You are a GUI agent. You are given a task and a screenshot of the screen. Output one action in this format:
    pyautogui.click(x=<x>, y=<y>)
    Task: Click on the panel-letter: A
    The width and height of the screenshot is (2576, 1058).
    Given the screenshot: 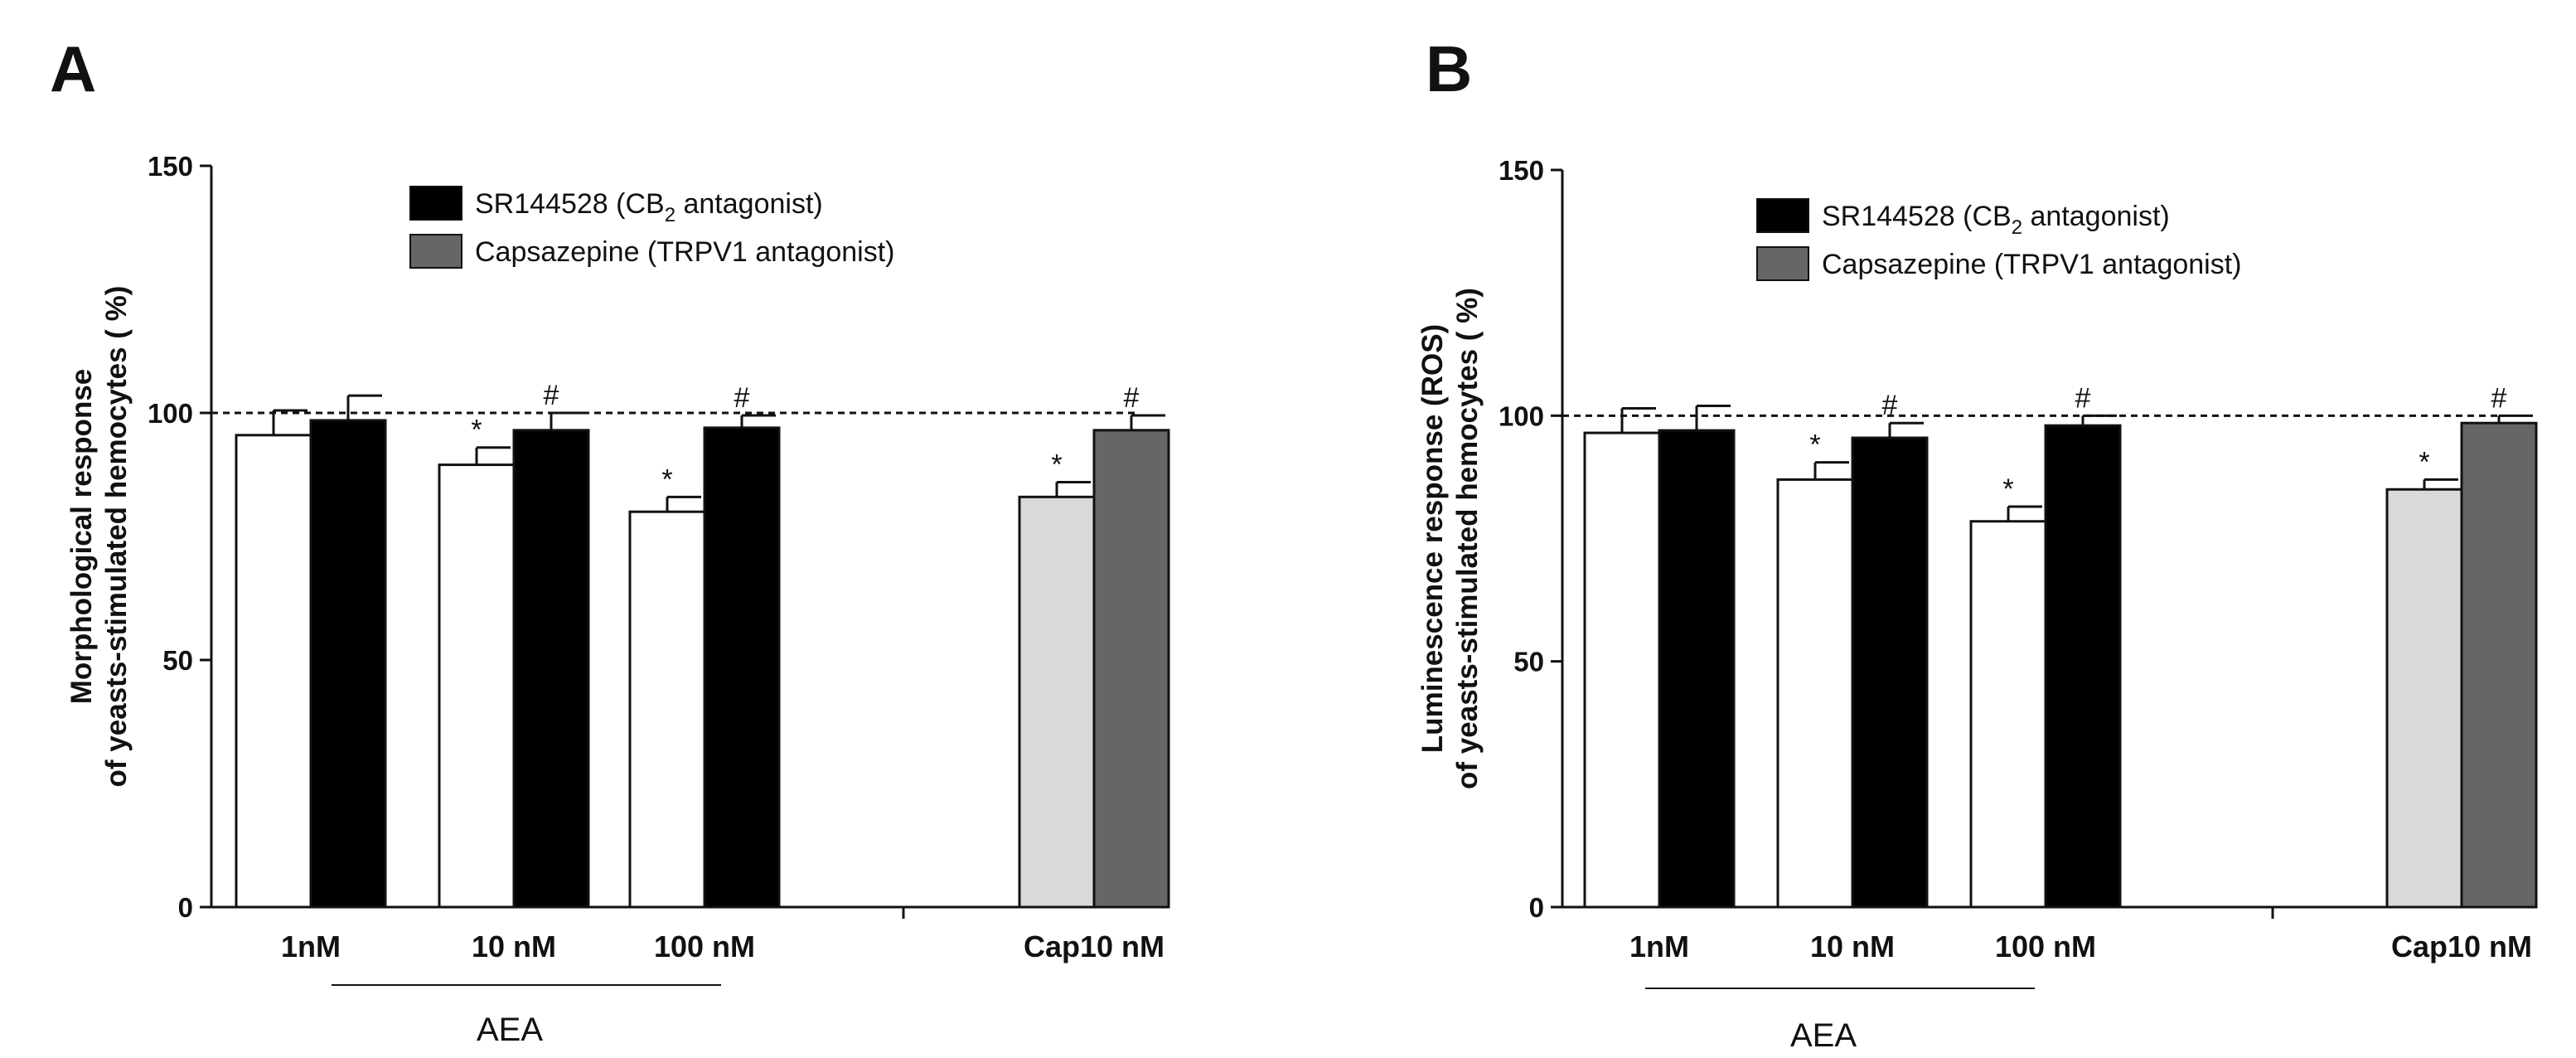 What is the action you would take?
    pyautogui.click(x=73, y=68)
    